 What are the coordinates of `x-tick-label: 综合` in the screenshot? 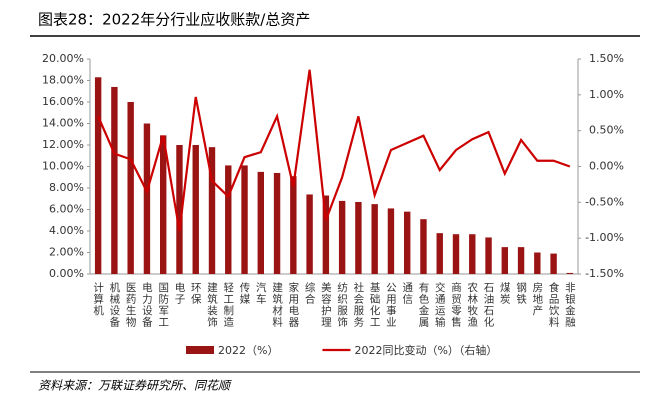 It's located at (310, 293).